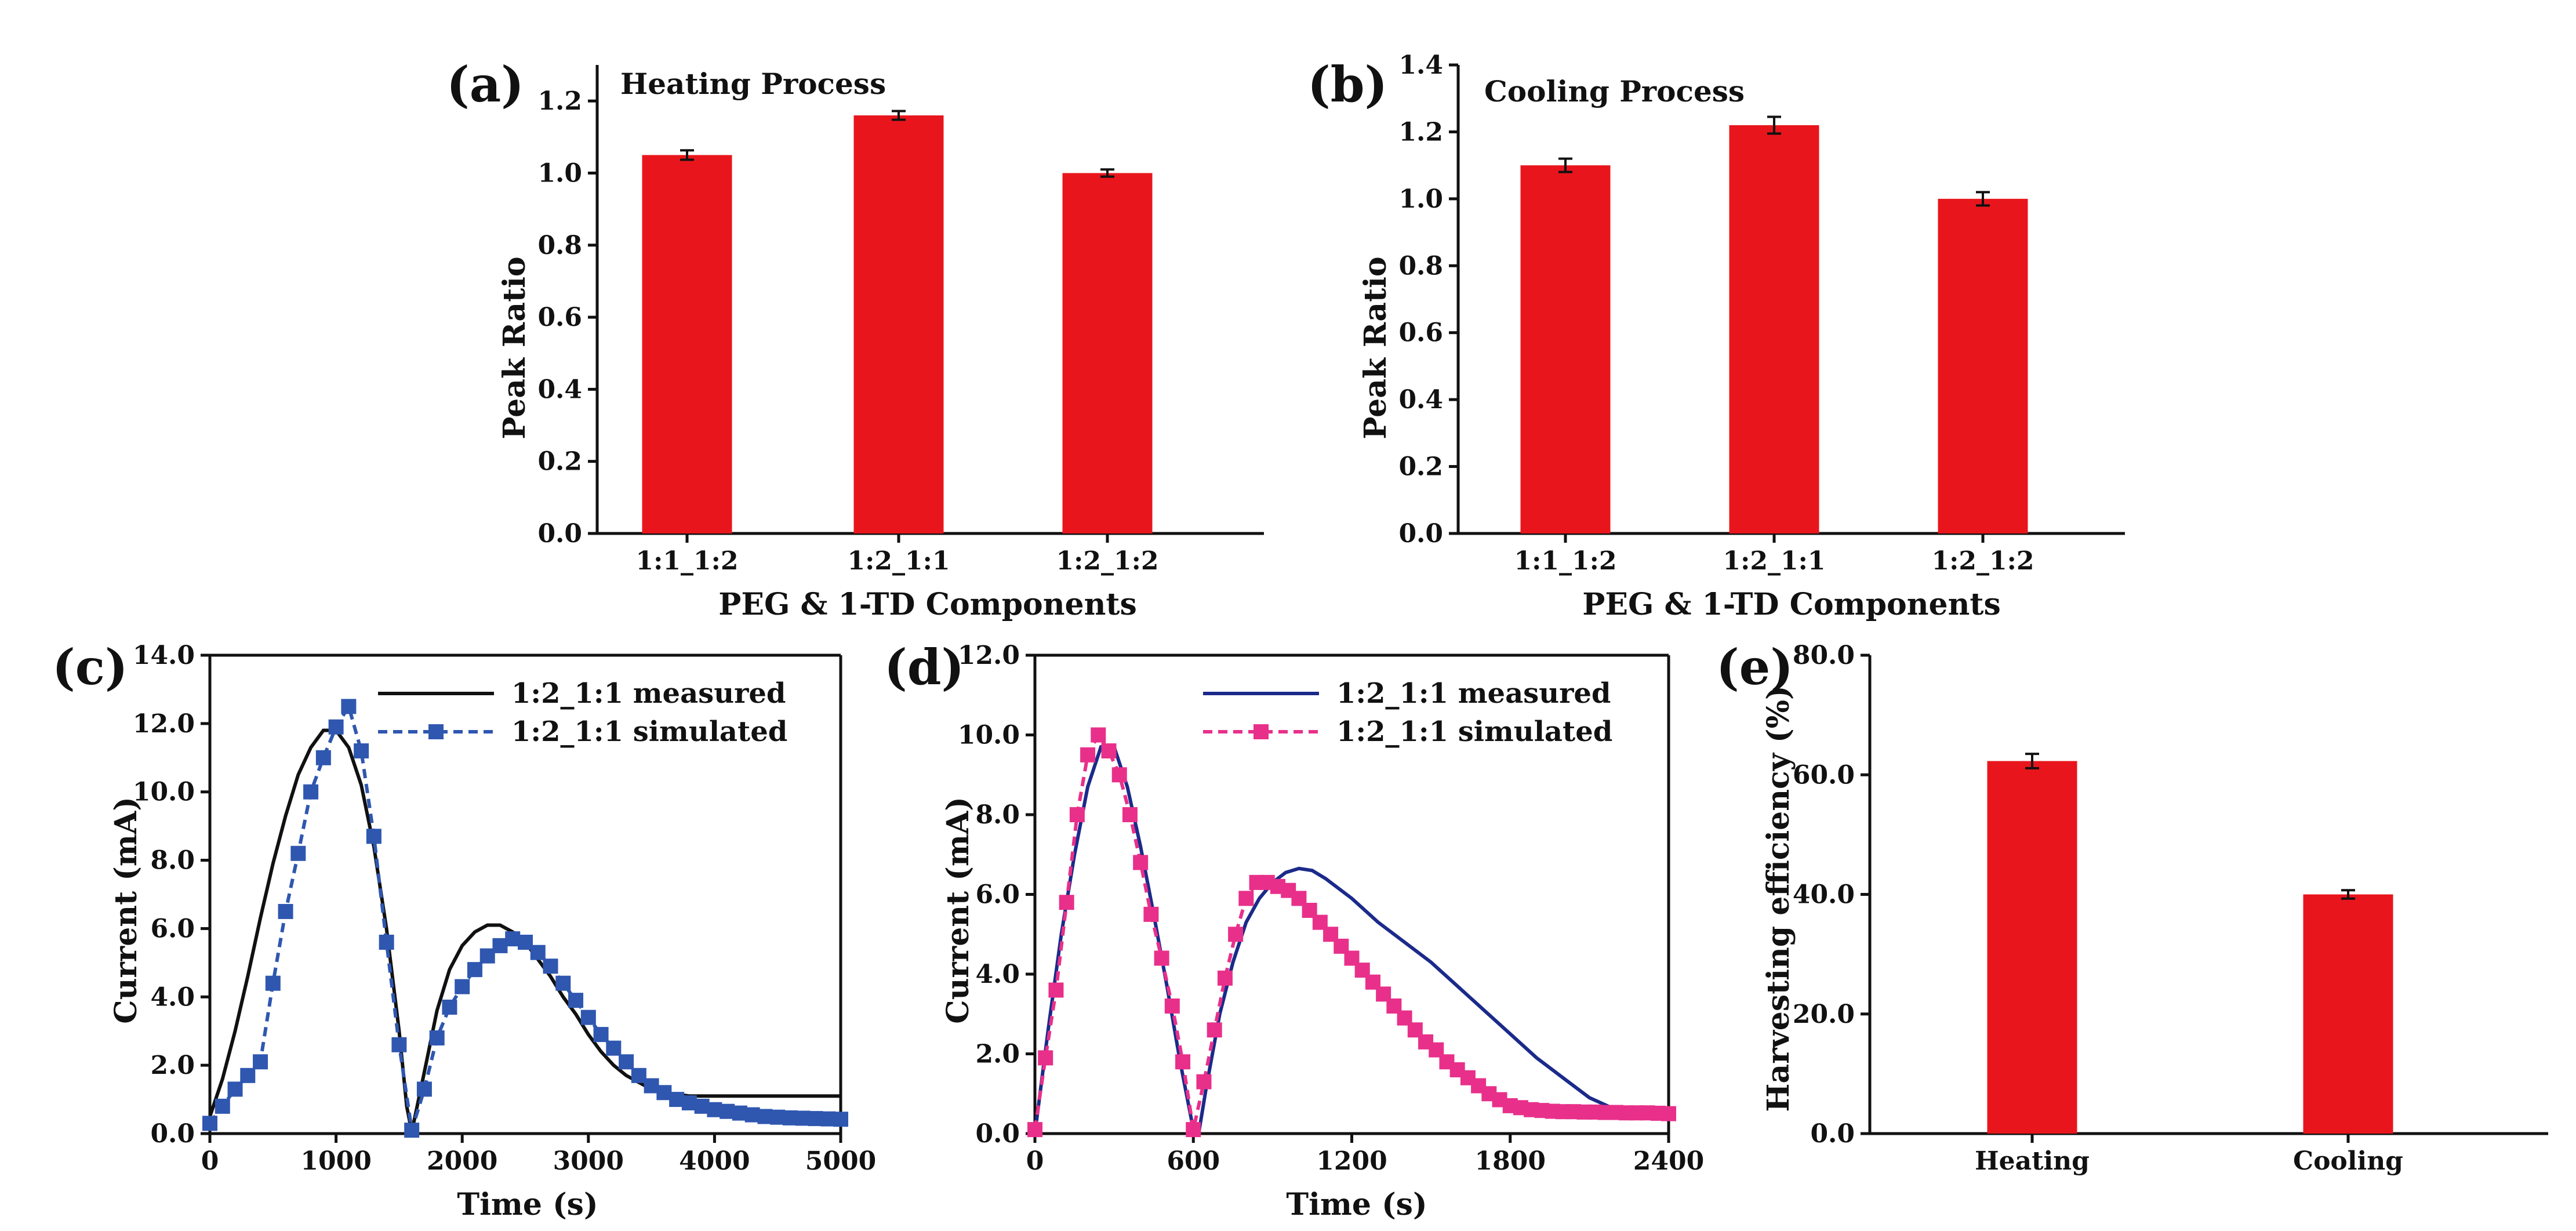  I want to click on d-y-tick-label: 0.0, so click(997, 1134).